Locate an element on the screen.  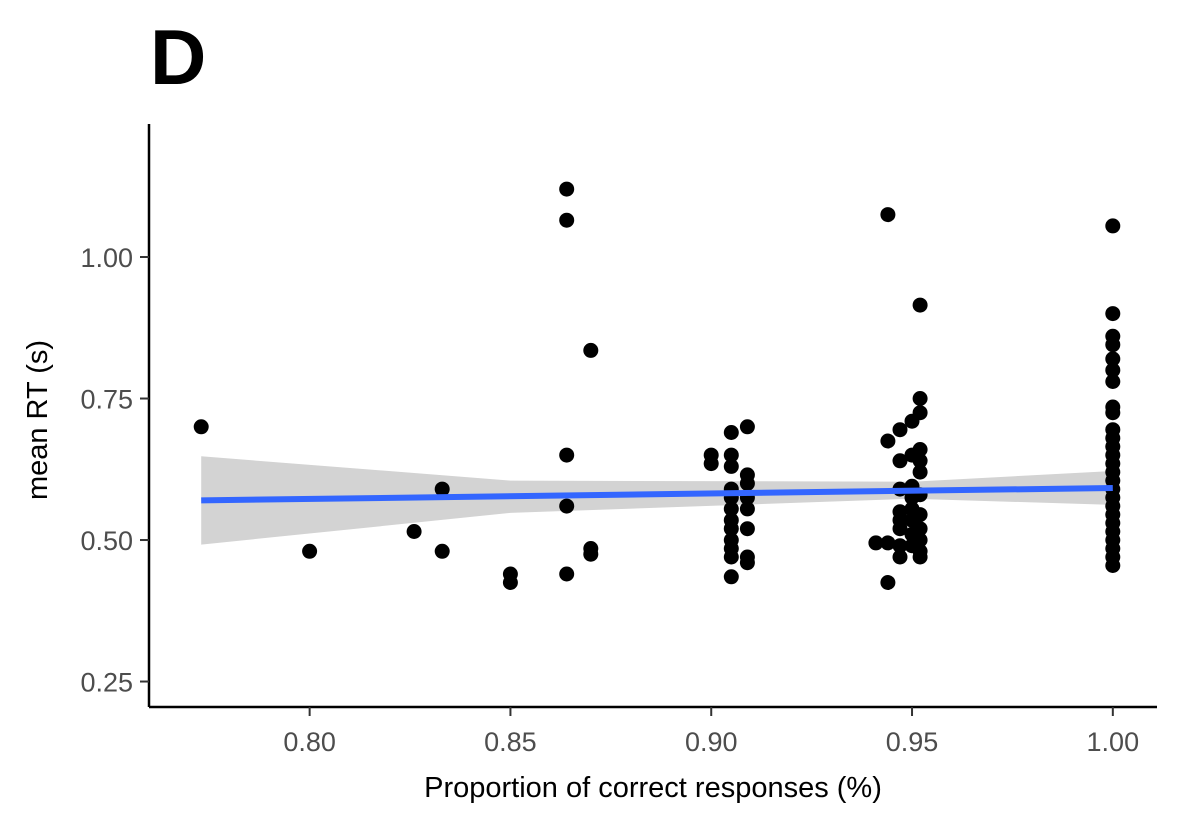
y-tick-label: 0.75 is located at coordinates (106, 400).